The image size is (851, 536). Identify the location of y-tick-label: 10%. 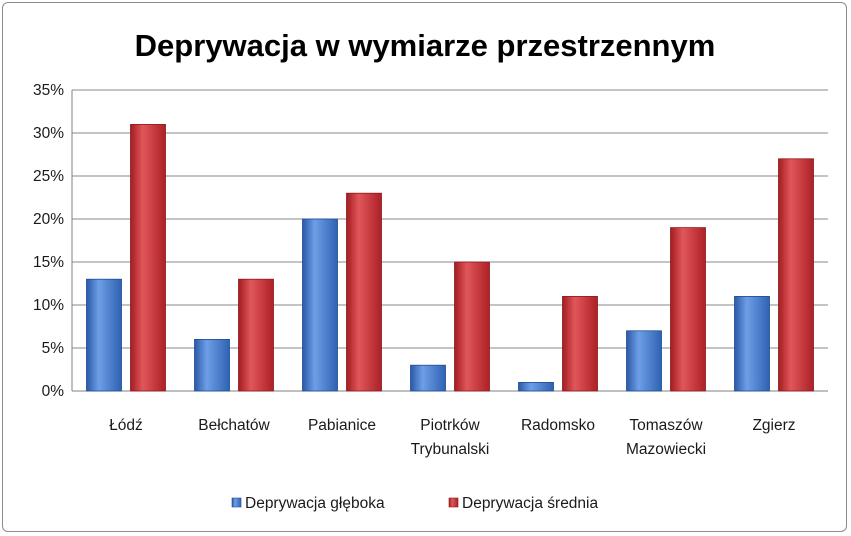
(48, 305).